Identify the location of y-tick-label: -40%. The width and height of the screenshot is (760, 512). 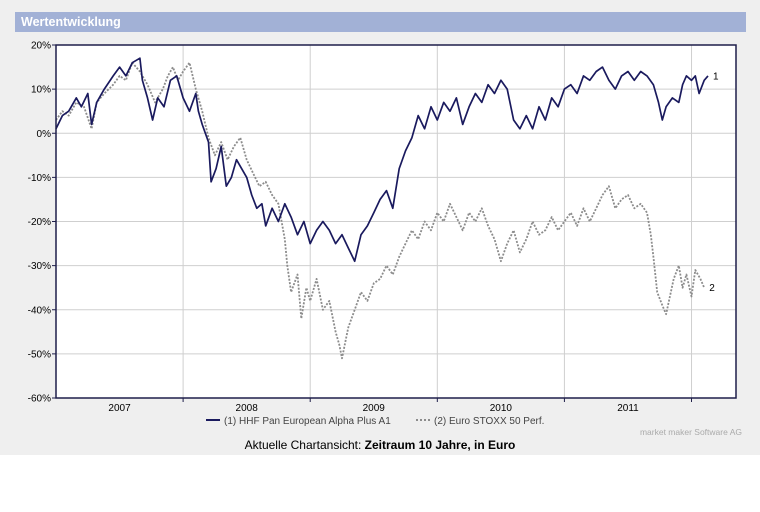
(39, 310).